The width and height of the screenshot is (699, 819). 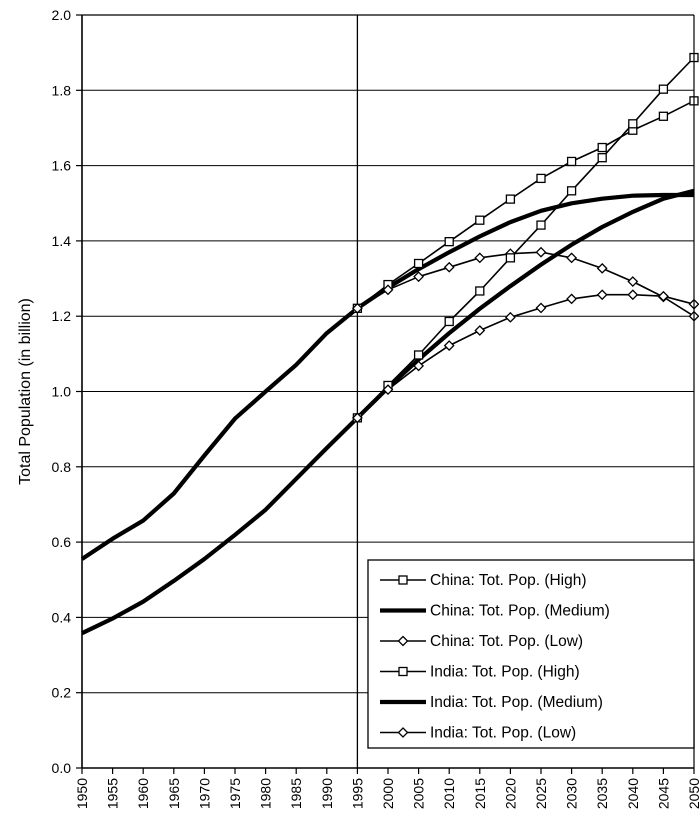 What do you see at coordinates (505, 672) in the screenshot?
I see `legend-entry-label: India: Tot. Pop. (High)` at bounding box center [505, 672].